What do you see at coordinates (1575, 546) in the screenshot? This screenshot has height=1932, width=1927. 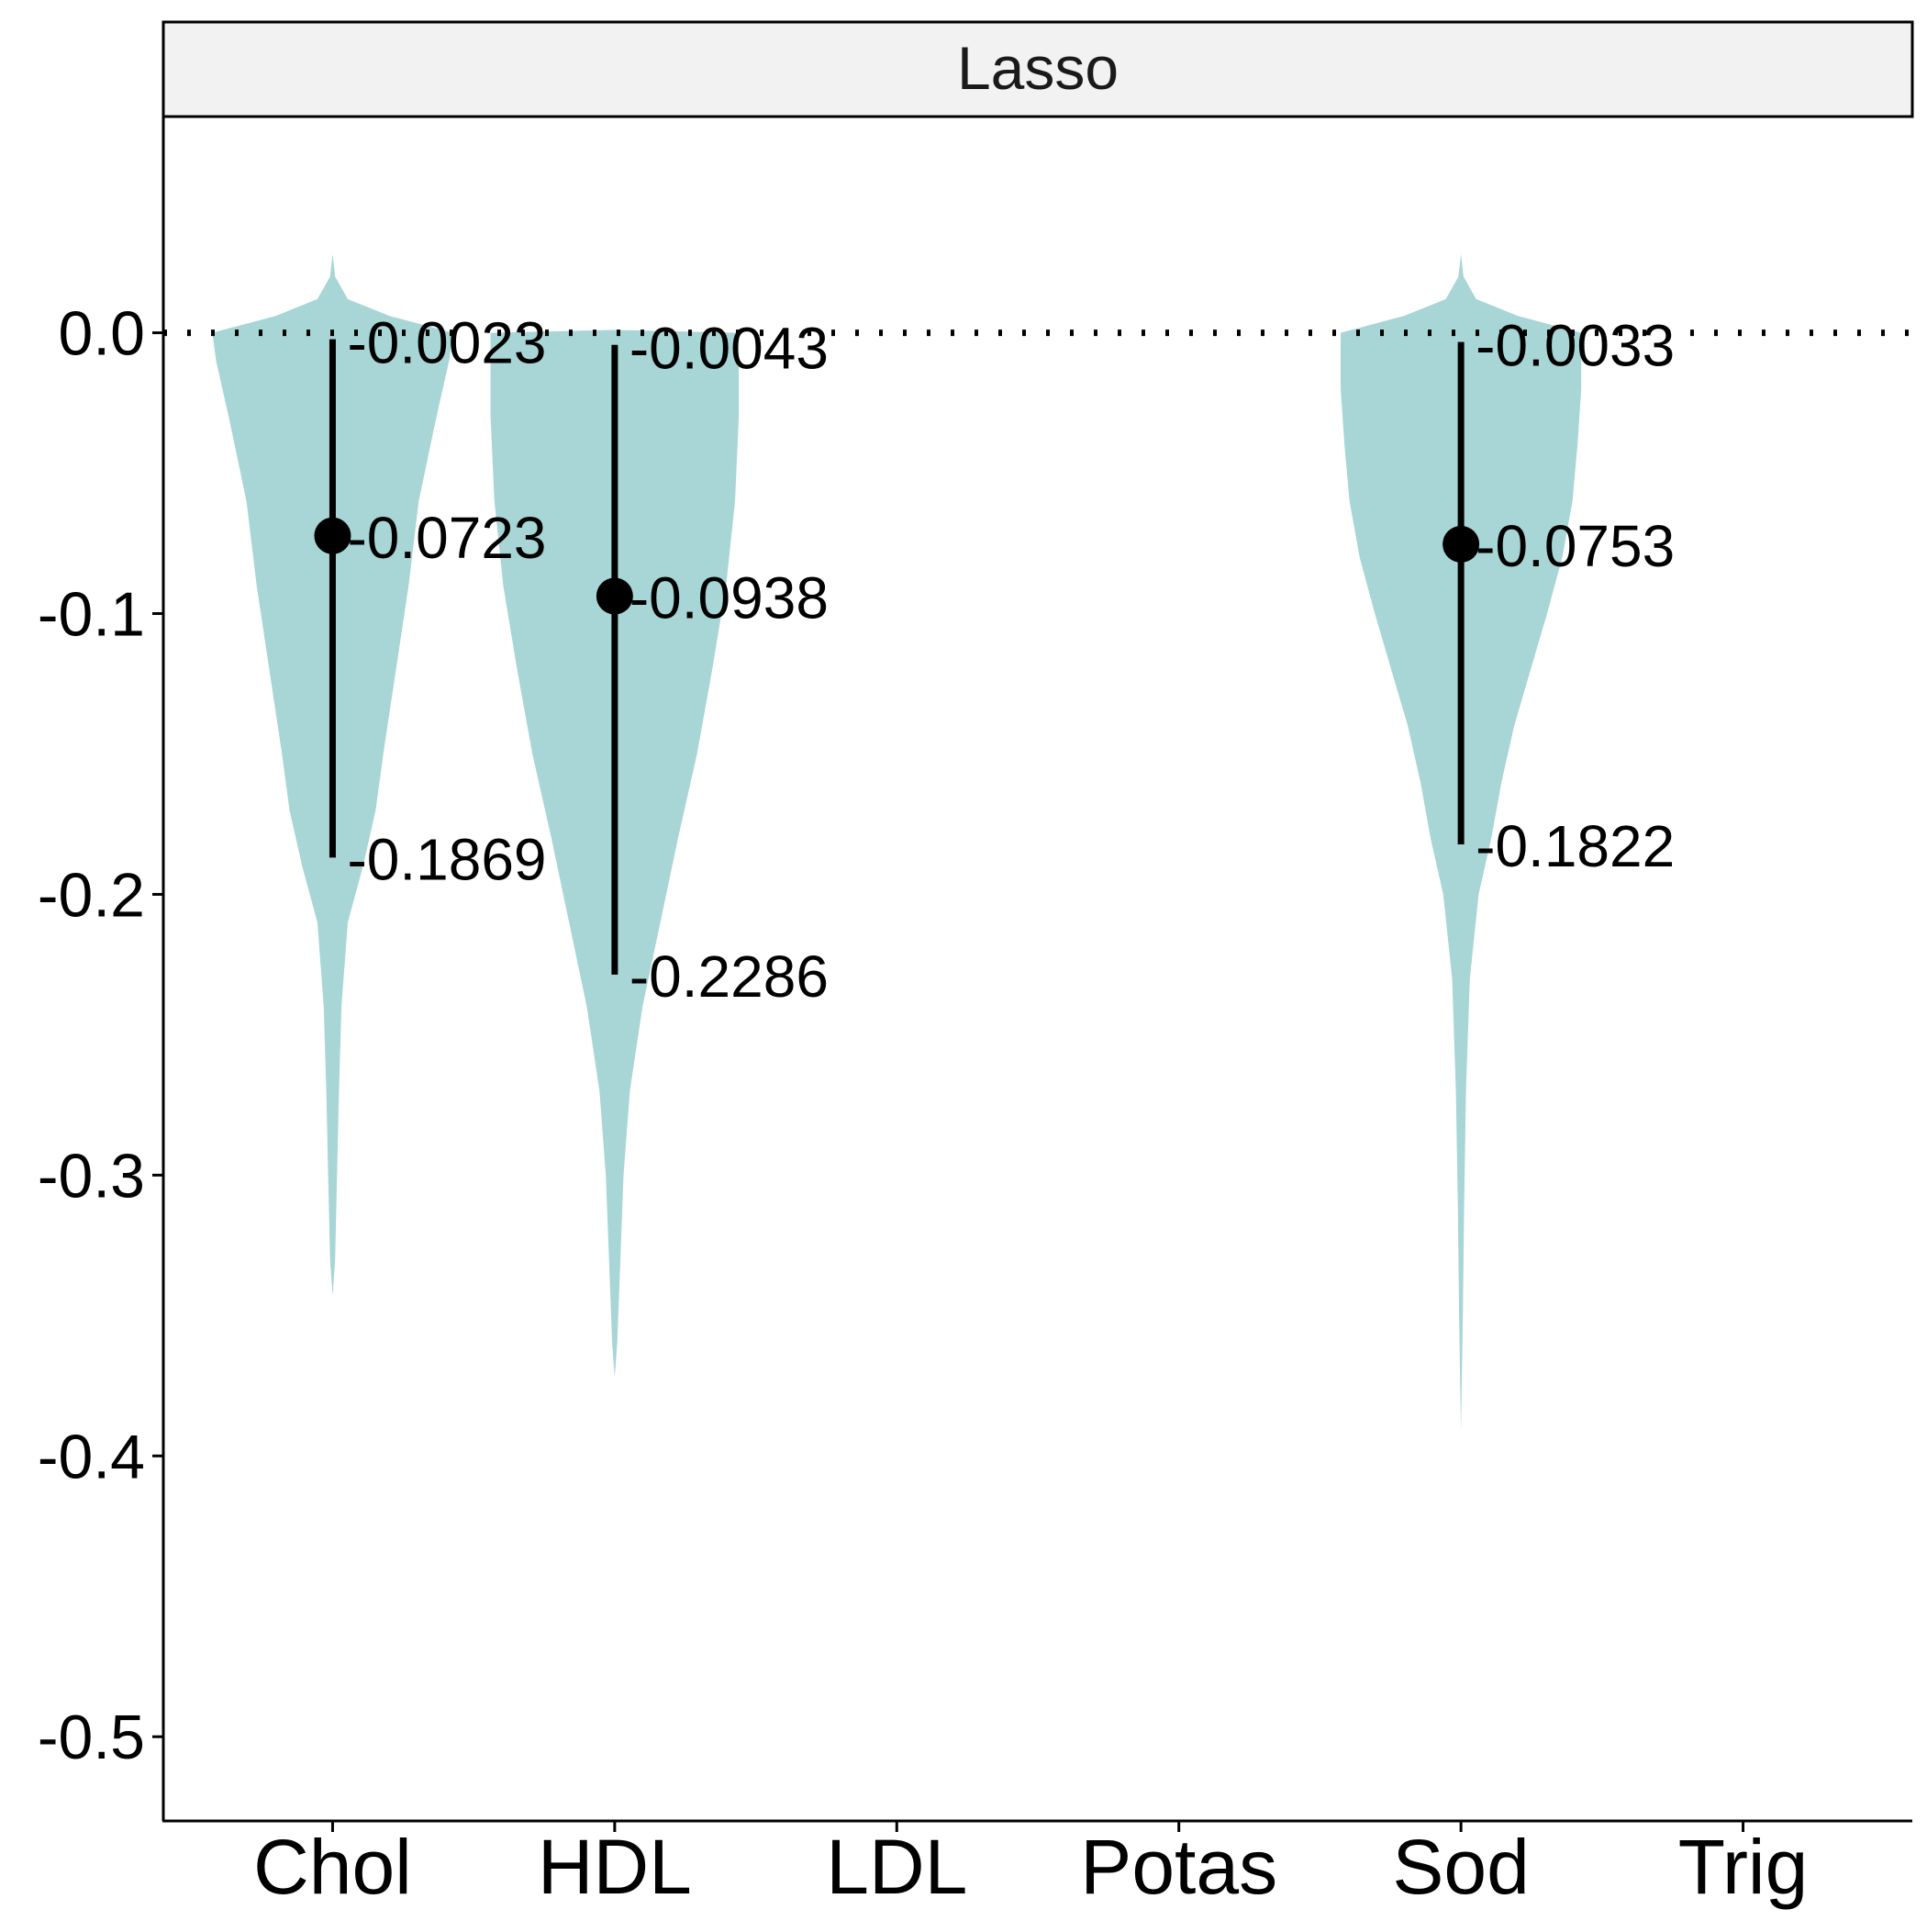 I see `median-value-label: -0.0753` at bounding box center [1575, 546].